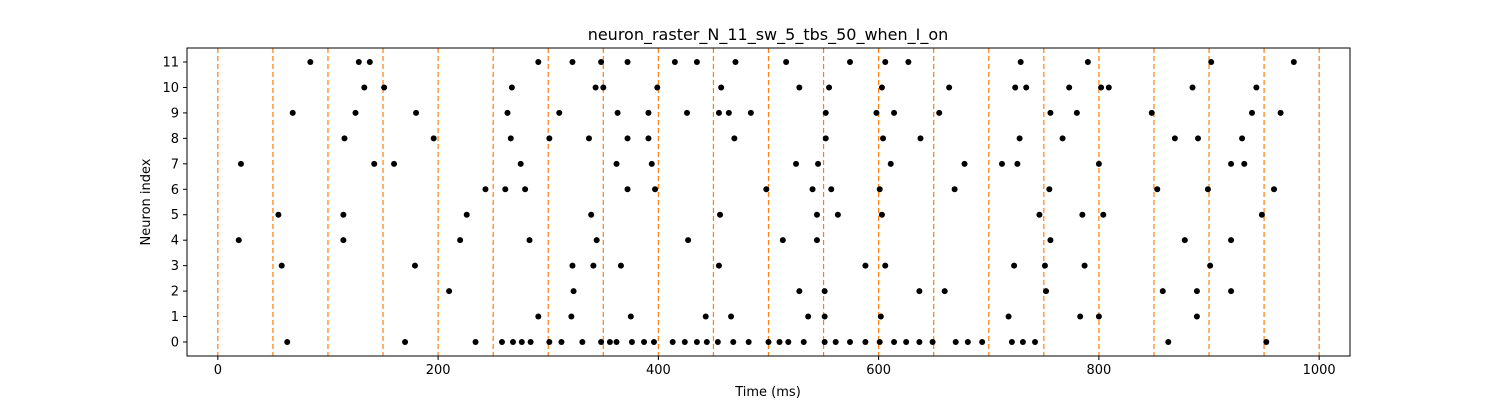 This screenshot has height=400, width=1500. What do you see at coordinates (170, 88) in the screenshot?
I see `y-tick-label: 10` at bounding box center [170, 88].